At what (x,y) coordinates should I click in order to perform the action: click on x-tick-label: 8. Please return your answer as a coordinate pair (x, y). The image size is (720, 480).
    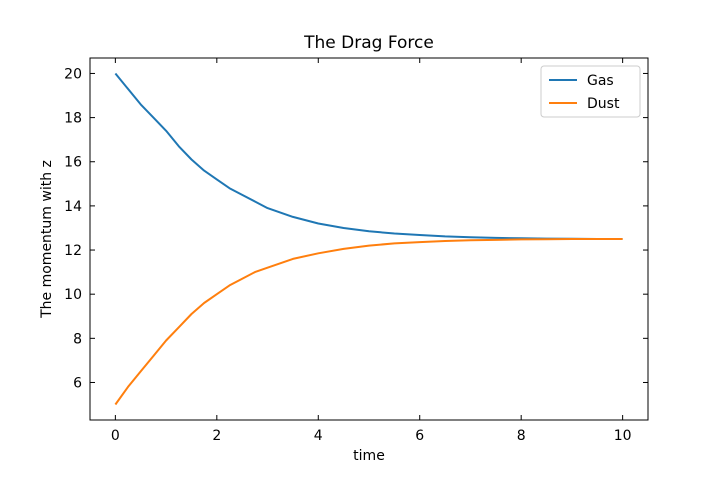
    Looking at the image, I should click on (521, 436).